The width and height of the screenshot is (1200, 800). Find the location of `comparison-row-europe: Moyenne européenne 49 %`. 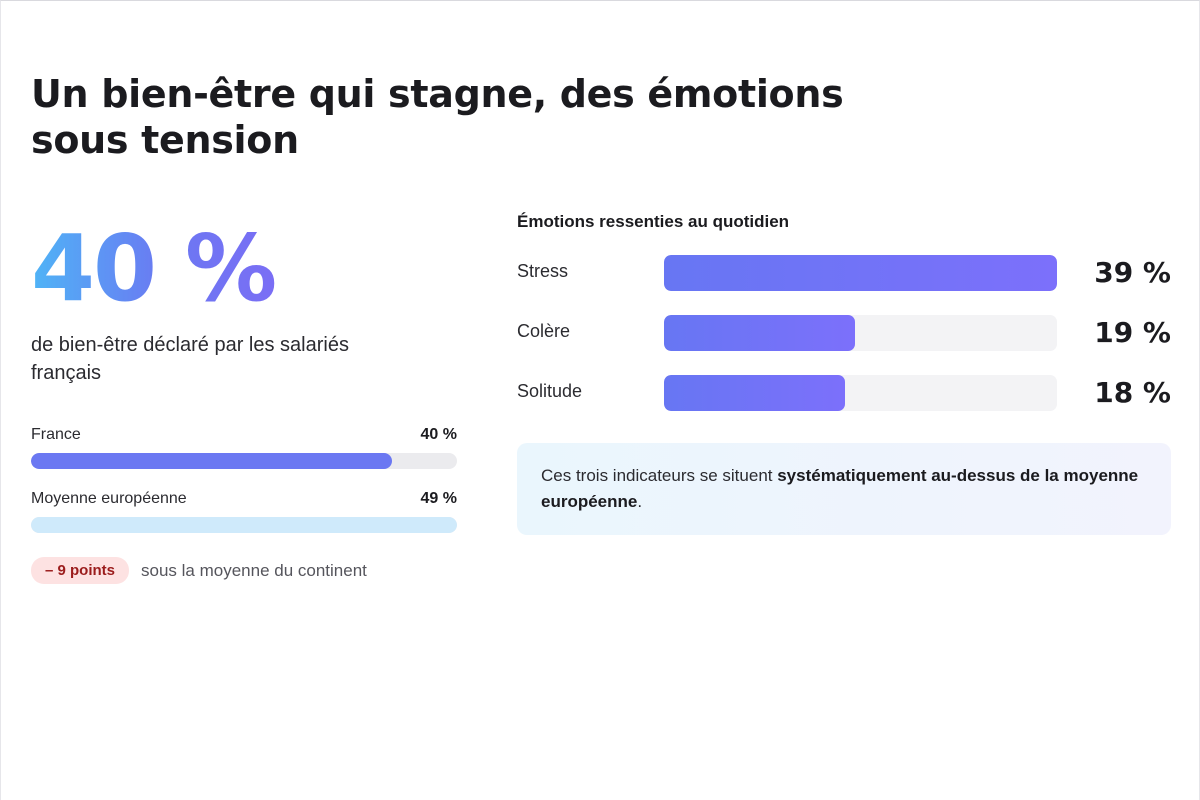

comparison-row-europe: Moyenne européenne 49 % is located at coordinates (244, 511).